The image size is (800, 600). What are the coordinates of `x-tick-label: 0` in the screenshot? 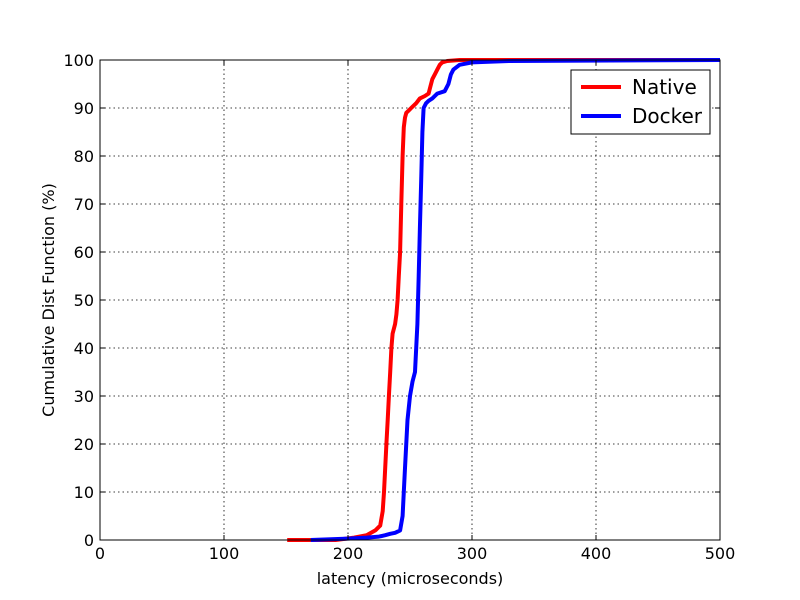 It's located at (100, 553).